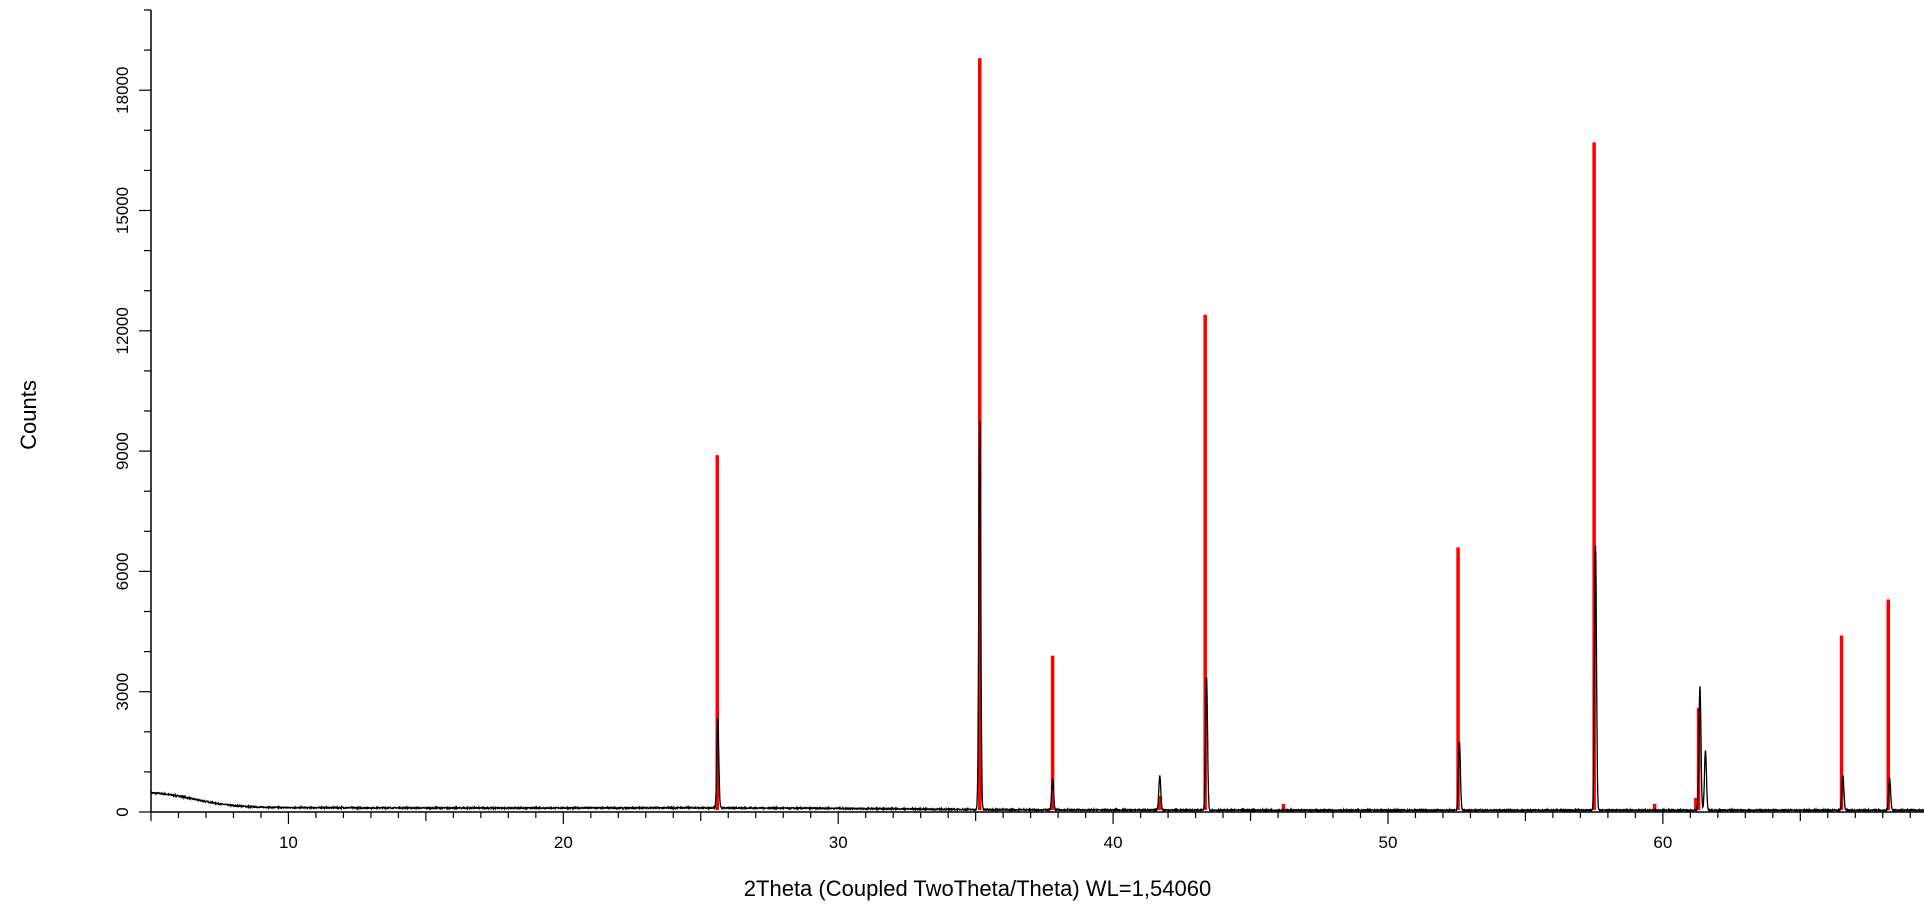 The image size is (1924, 907). Describe the element at coordinates (122, 692) in the screenshot. I see `y-tick-label: 3000` at that location.